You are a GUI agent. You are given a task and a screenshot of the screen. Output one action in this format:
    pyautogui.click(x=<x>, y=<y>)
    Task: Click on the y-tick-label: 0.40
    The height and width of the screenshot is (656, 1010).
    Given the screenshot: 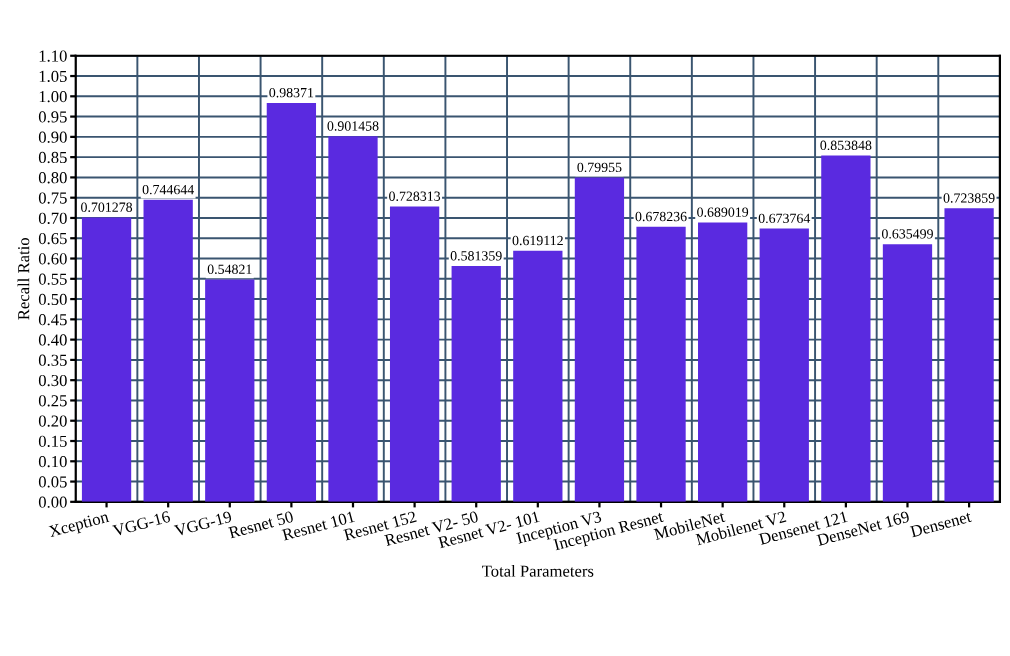 What is the action you would take?
    pyautogui.click(x=52, y=340)
    